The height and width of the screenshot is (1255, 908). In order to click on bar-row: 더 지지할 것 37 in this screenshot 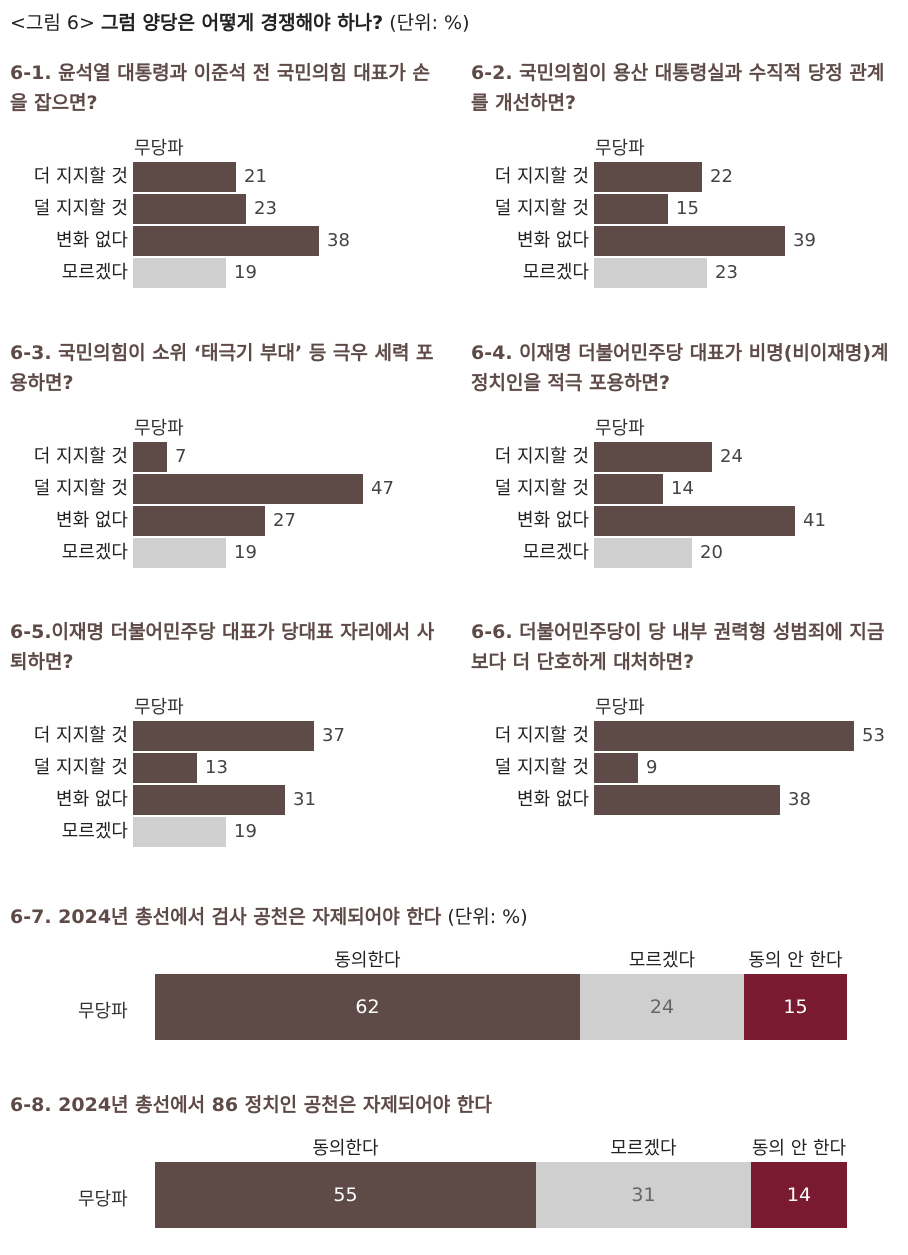, I will do `click(230, 736)`.